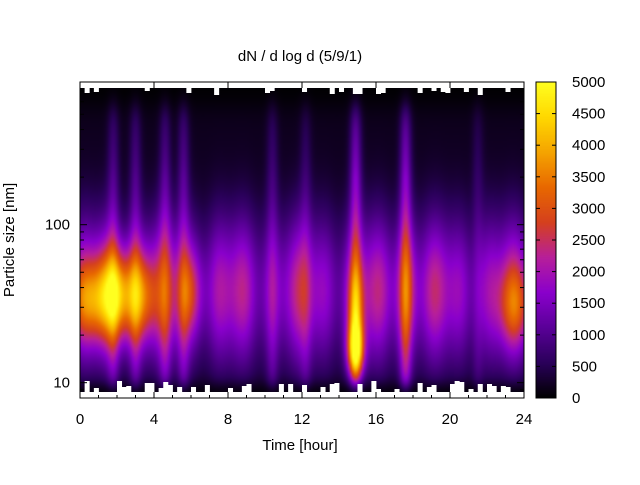  Describe the element at coordinates (299, 445) in the screenshot. I see `x-axis-label: Time [hour]` at that location.